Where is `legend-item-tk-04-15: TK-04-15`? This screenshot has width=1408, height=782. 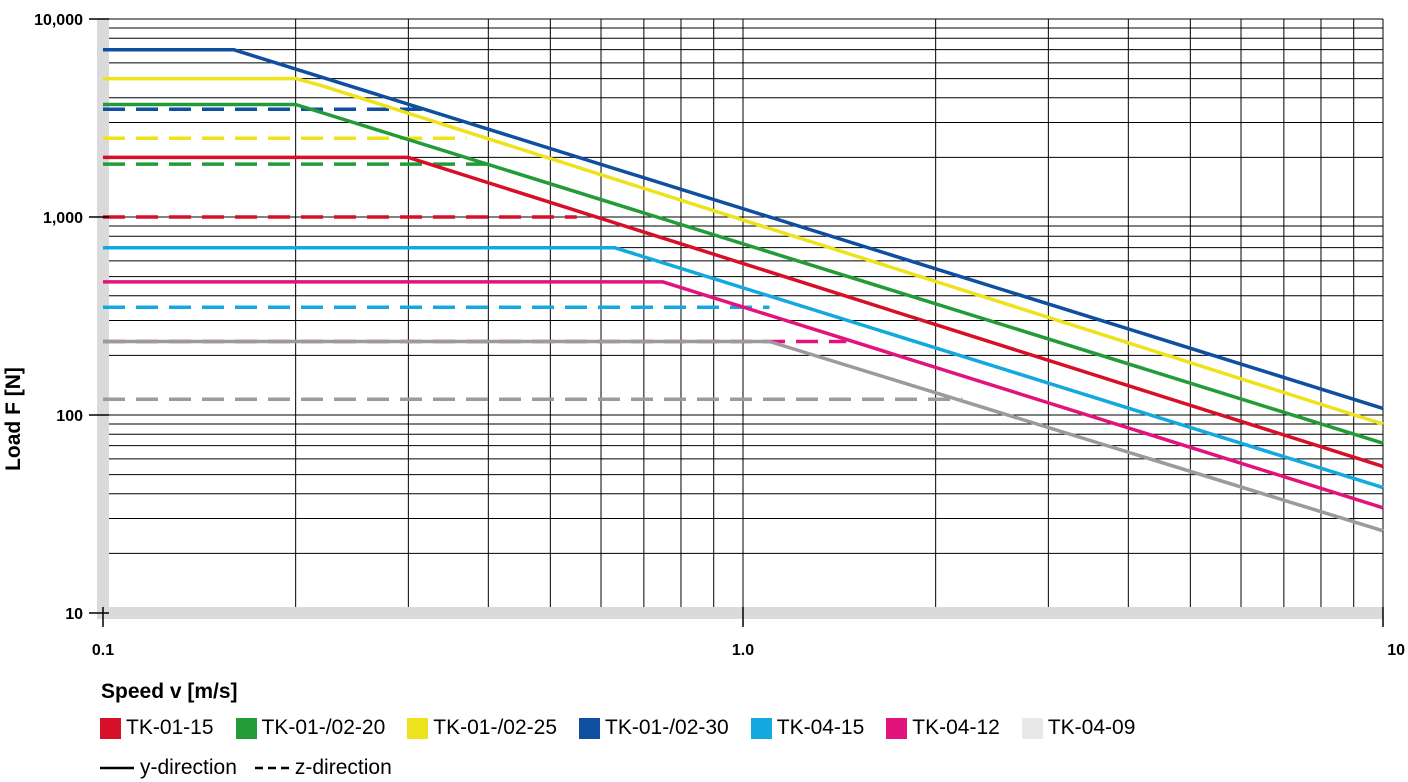 legend-item-tk-04-15: TK-04-15 is located at coordinates (807, 728).